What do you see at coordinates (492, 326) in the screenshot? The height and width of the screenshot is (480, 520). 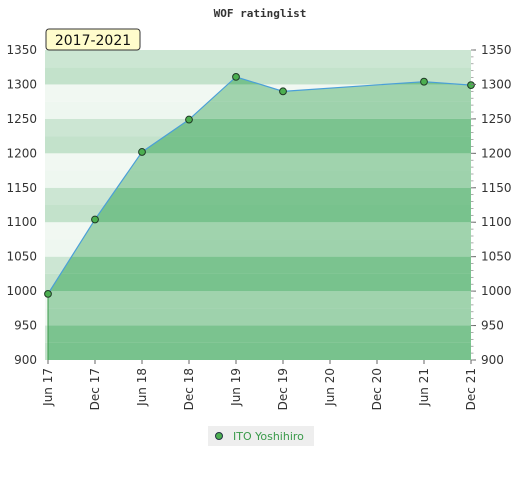 I see `y-tick-label-right: 950` at bounding box center [492, 326].